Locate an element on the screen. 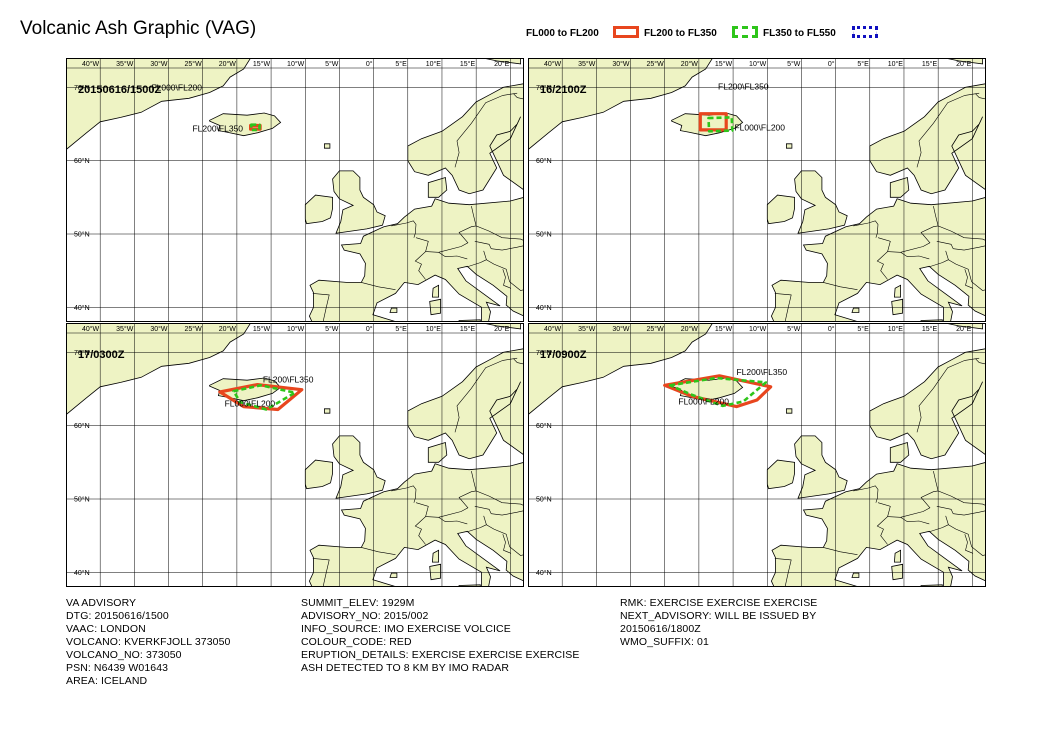 The height and width of the screenshot is (744, 1052). latitude-tick-label: 40°N is located at coordinates (544, 308).